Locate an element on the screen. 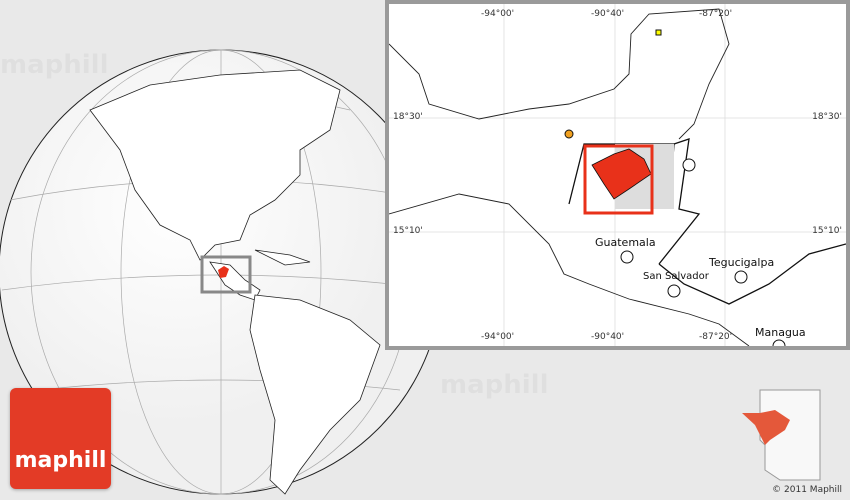 This screenshot has width=850, height=500. copyright: © 2011 Maphill is located at coordinates (807, 490).